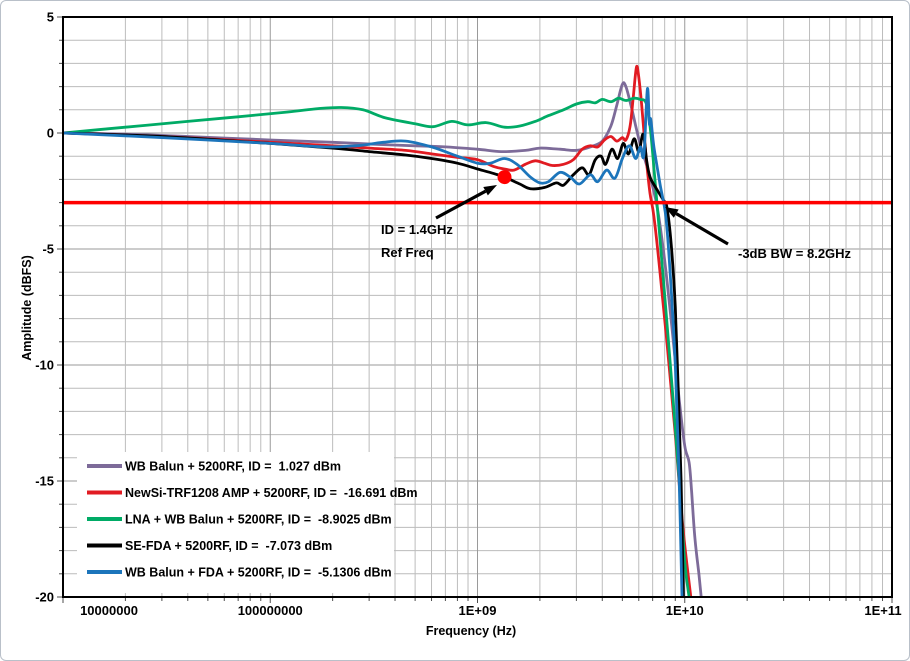 Image resolution: width=910 pixels, height=661 pixels. What do you see at coordinates (270, 610) in the screenshot?
I see `x-tick-label: 100000000` at bounding box center [270, 610].